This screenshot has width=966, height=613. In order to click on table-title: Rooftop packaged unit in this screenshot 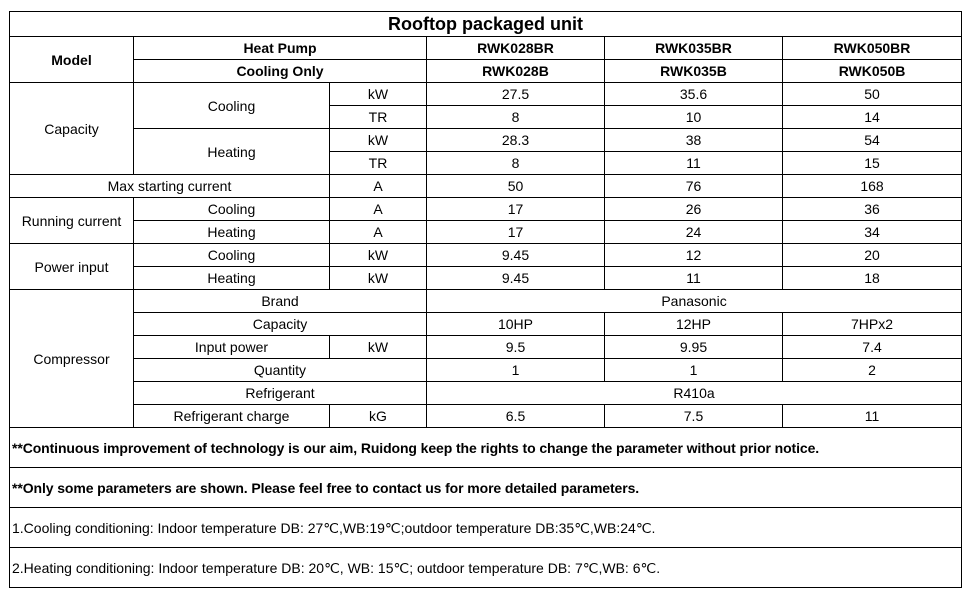, I will do `click(485, 24)`.